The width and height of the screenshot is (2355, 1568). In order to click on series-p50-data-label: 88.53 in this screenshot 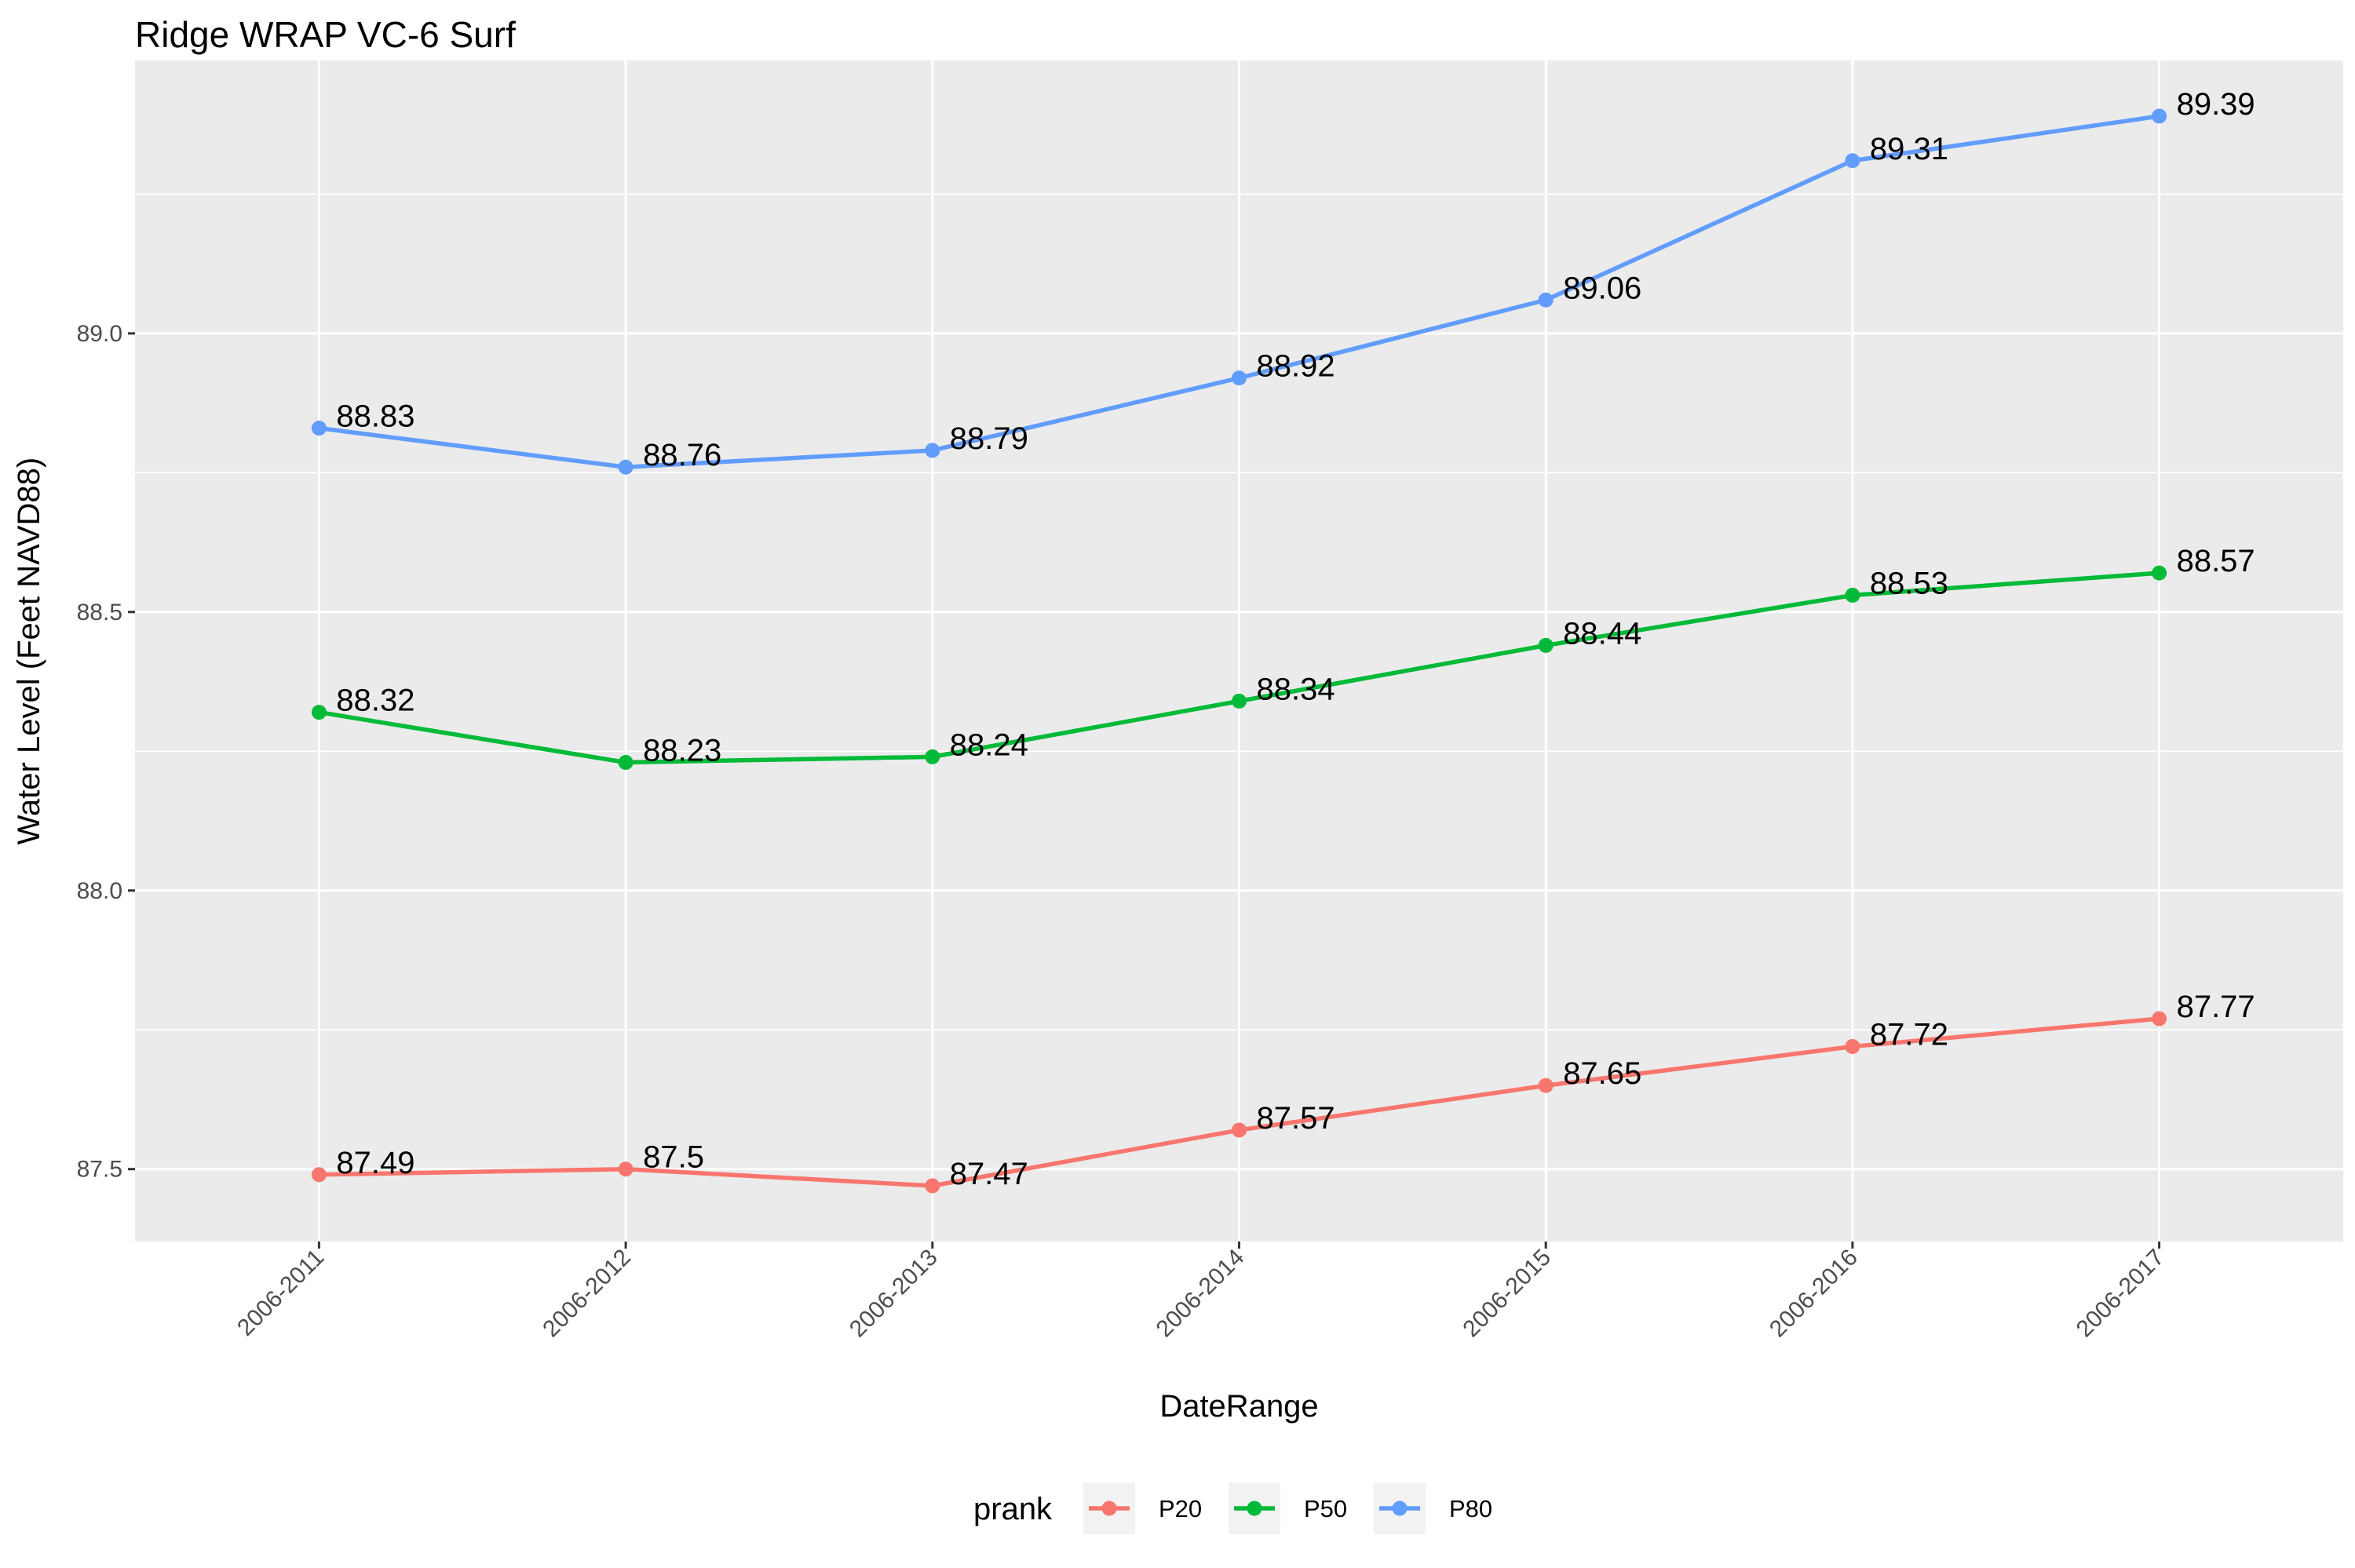, I will do `click(1909, 584)`.